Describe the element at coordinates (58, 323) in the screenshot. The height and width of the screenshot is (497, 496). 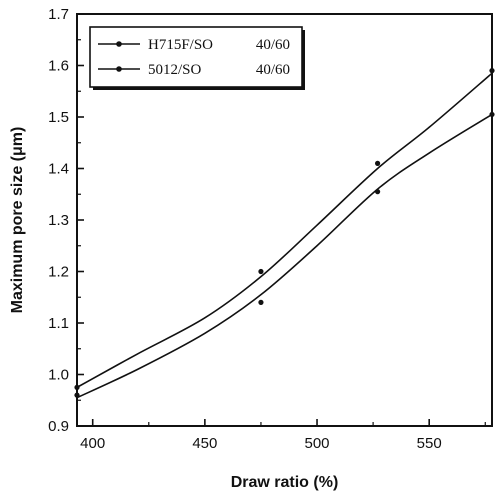
I see `y-tick-label: 1.1` at that location.